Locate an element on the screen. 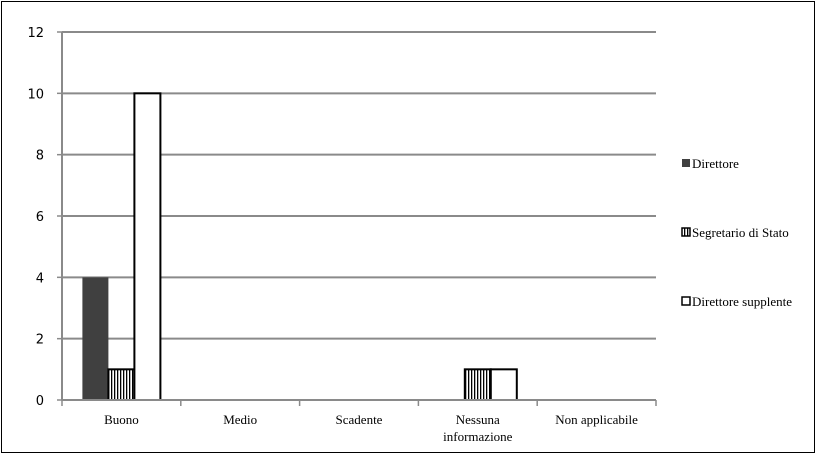 This screenshot has height=456, width=818. x-category-label: Medio is located at coordinates (240, 419).